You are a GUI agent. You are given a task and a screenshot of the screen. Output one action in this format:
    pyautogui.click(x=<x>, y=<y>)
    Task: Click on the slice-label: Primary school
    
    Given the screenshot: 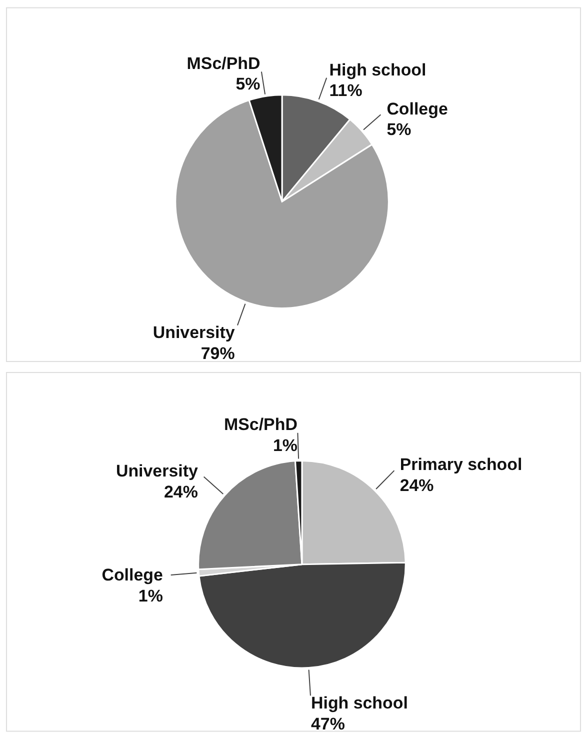 What is the action you would take?
    pyautogui.click(x=461, y=464)
    